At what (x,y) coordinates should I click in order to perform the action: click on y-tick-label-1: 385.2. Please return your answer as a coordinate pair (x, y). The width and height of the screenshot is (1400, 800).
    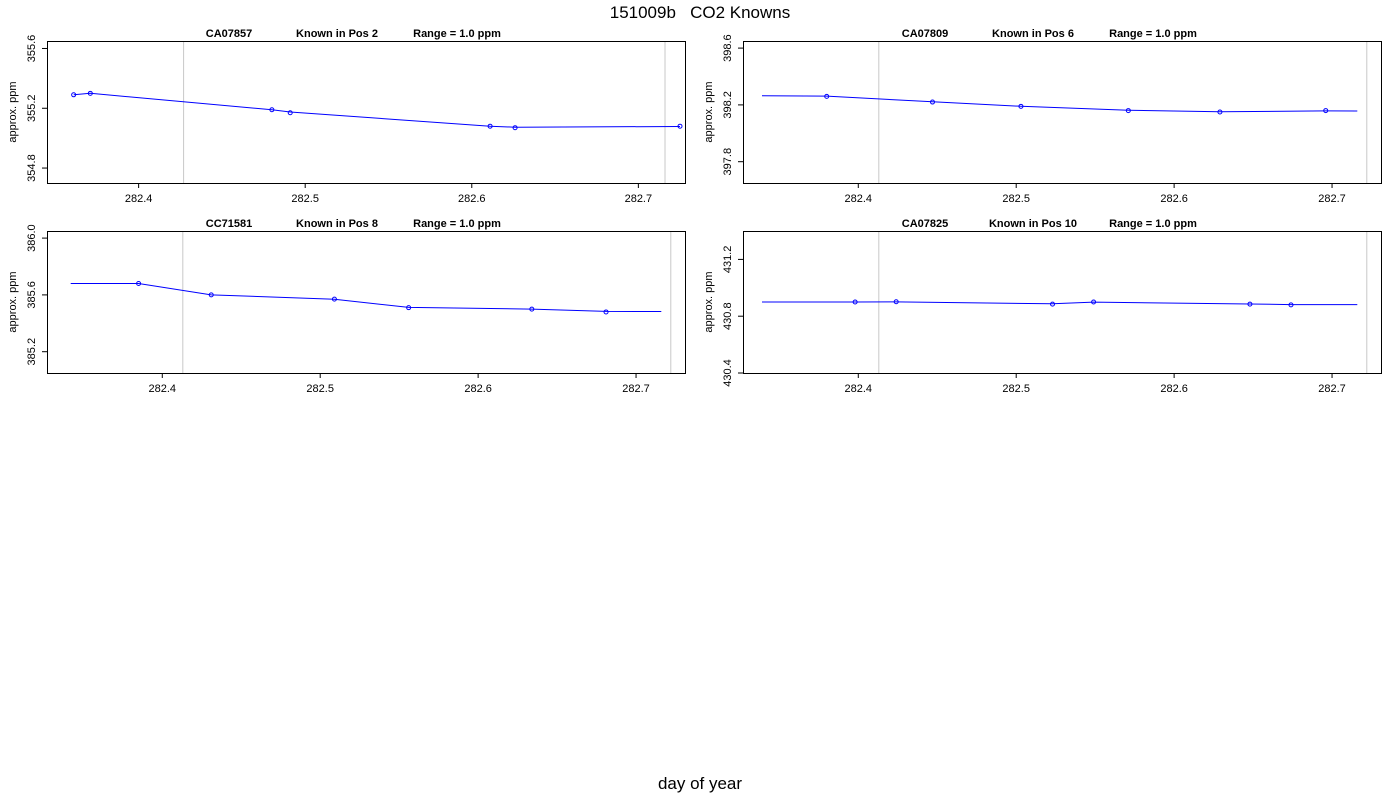
    Looking at the image, I should click on (32, 352).